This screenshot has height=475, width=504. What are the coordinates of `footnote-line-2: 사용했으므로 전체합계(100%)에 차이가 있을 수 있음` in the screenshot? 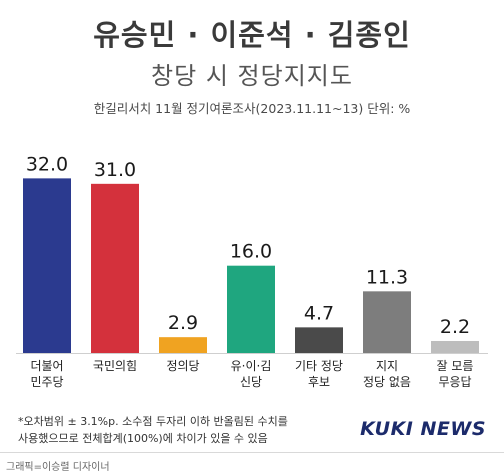 It's located at (143, 438).